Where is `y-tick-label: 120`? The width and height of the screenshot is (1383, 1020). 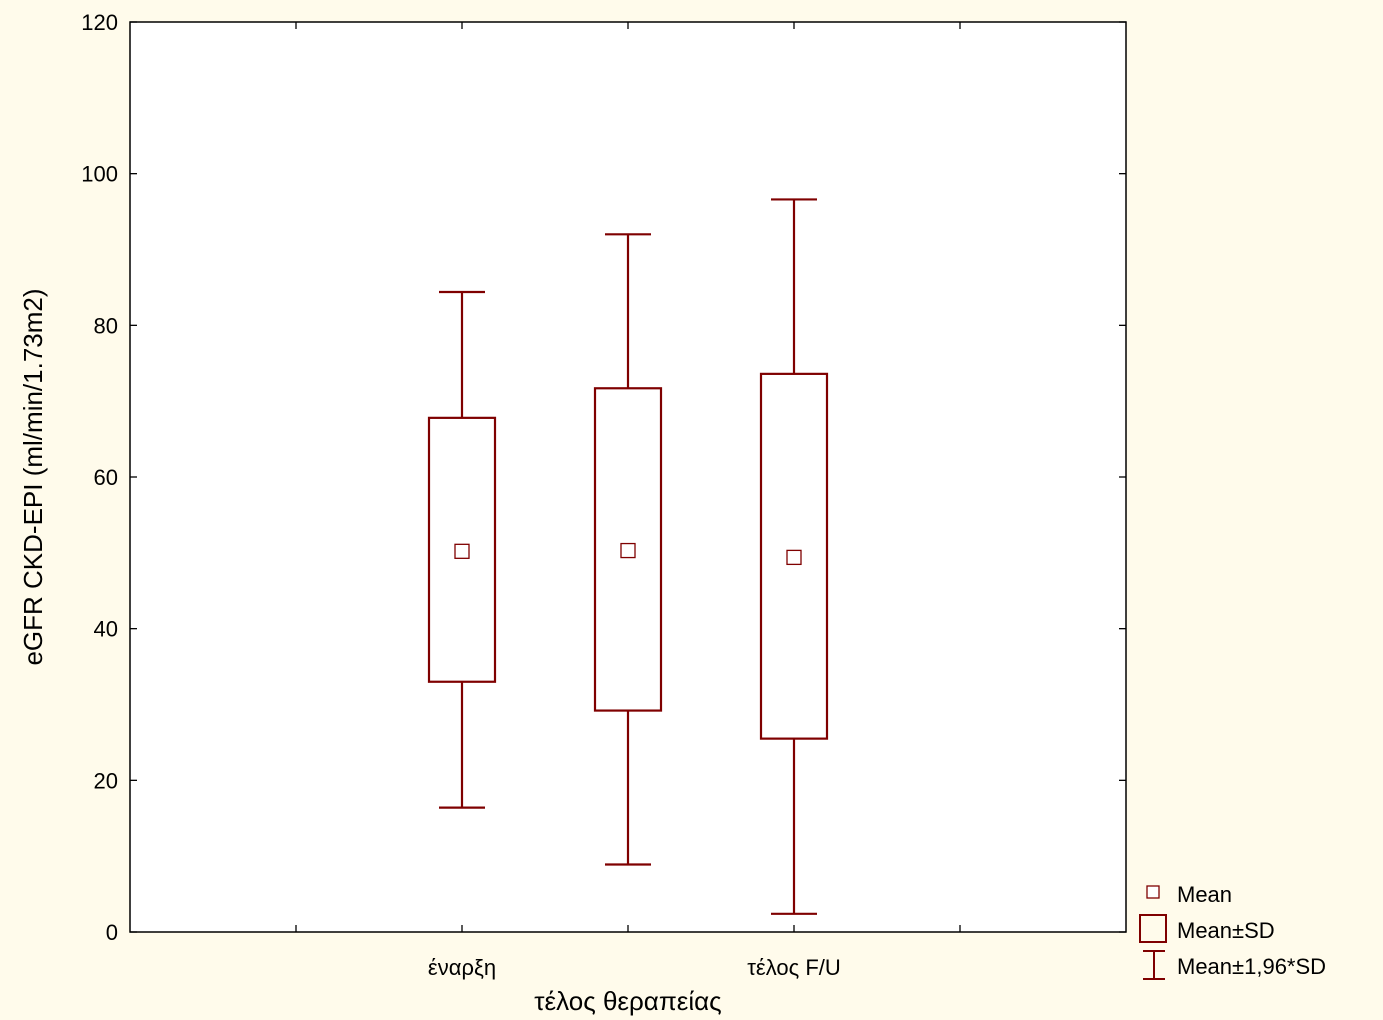 y-tick-label: 120 is located at coordinates (99, 22).